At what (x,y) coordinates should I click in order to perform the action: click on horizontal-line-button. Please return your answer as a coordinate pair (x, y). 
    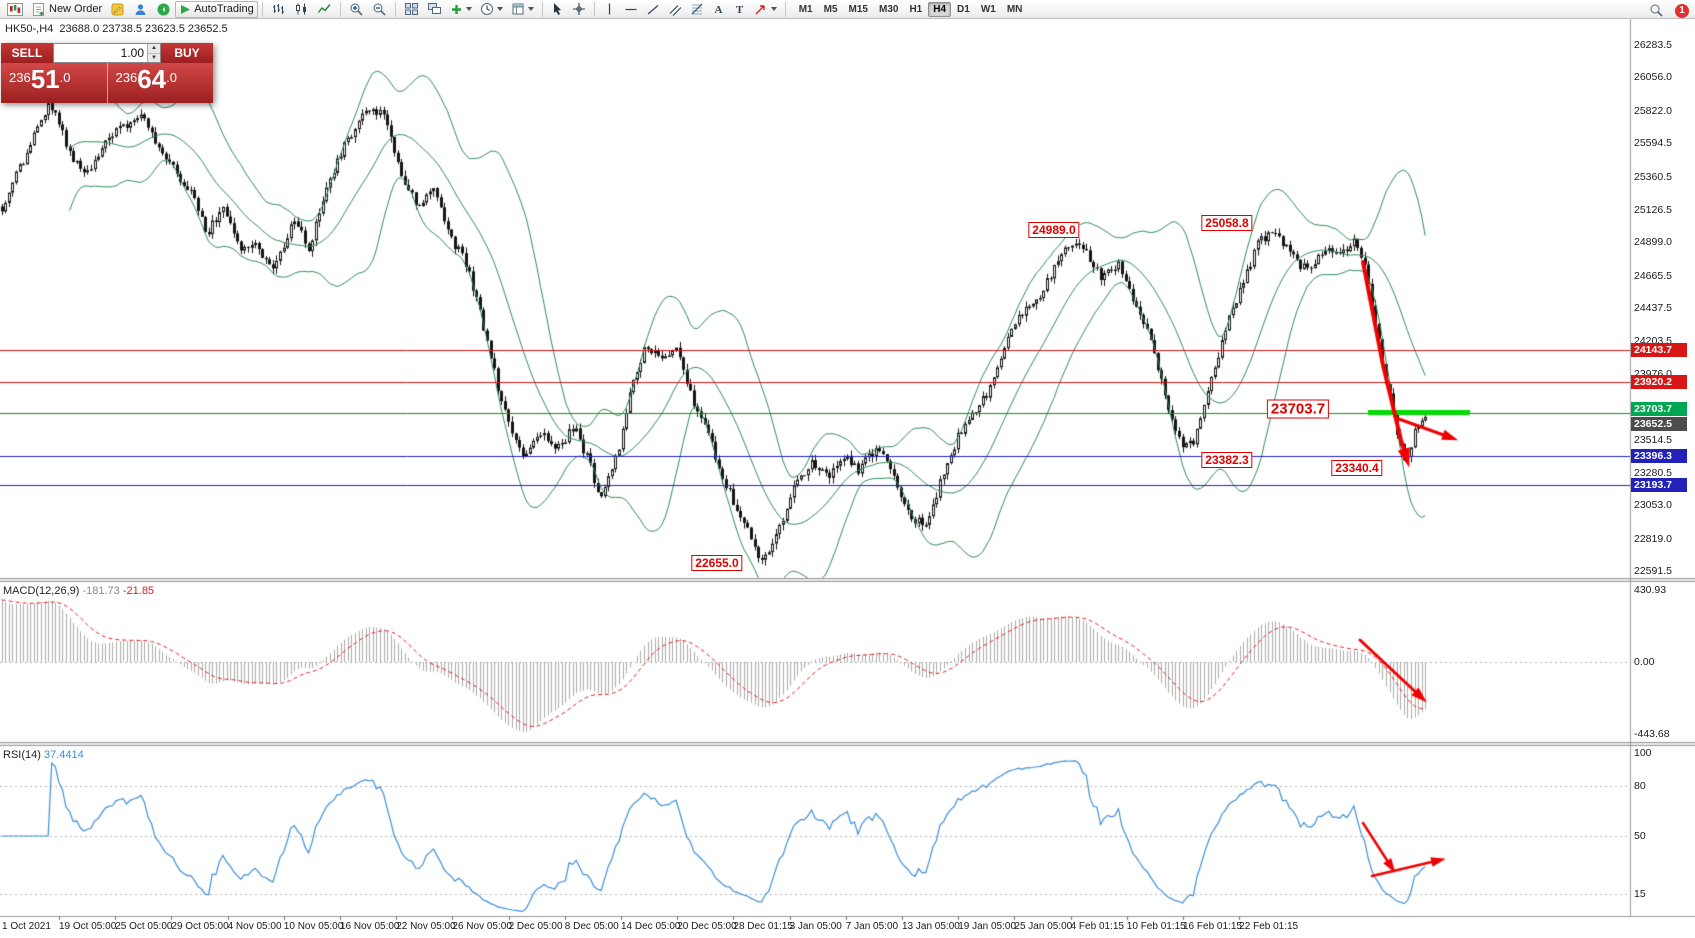
    Looking at the image, I should click on (631, 9).